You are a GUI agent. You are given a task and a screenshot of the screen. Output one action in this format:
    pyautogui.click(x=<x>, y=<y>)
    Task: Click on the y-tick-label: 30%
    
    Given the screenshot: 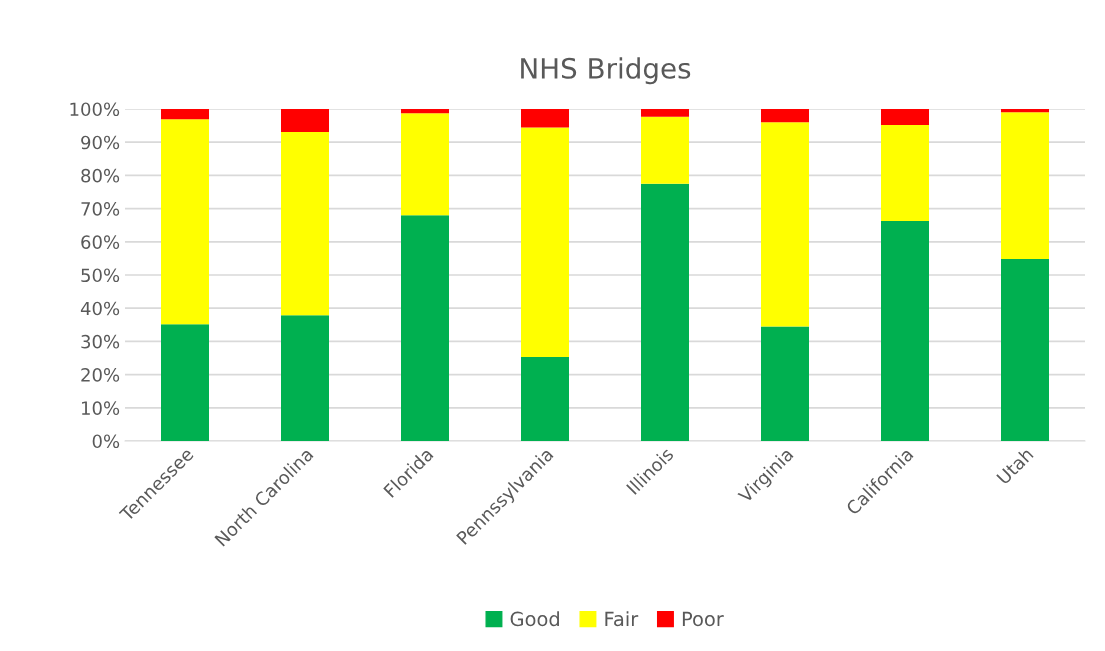 What is the action you would take?
    pyautogui.click(x=100, y=341)
    